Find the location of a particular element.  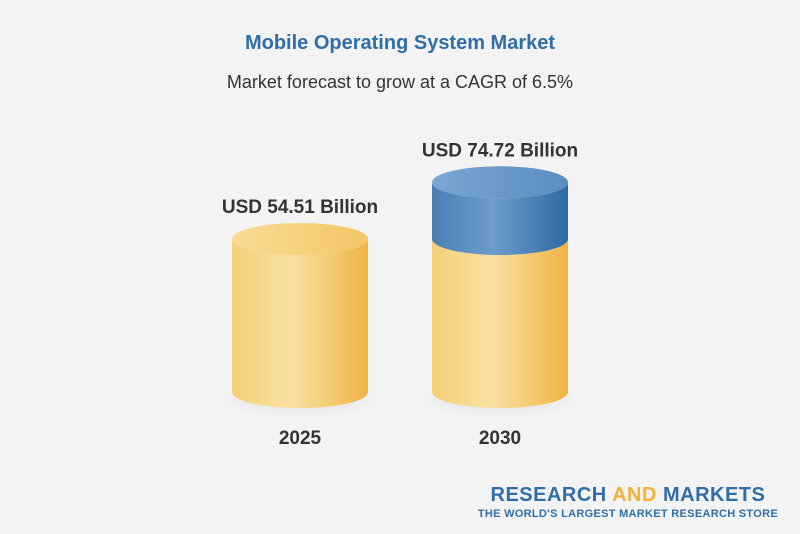

brand-name-part1: RESEARCH is located at coordinates (551, 495).